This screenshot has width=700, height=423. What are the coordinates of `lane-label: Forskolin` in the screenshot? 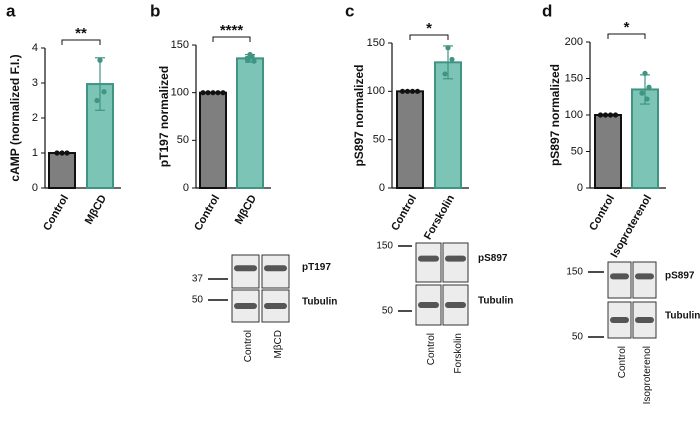 It's located at (458, 353).